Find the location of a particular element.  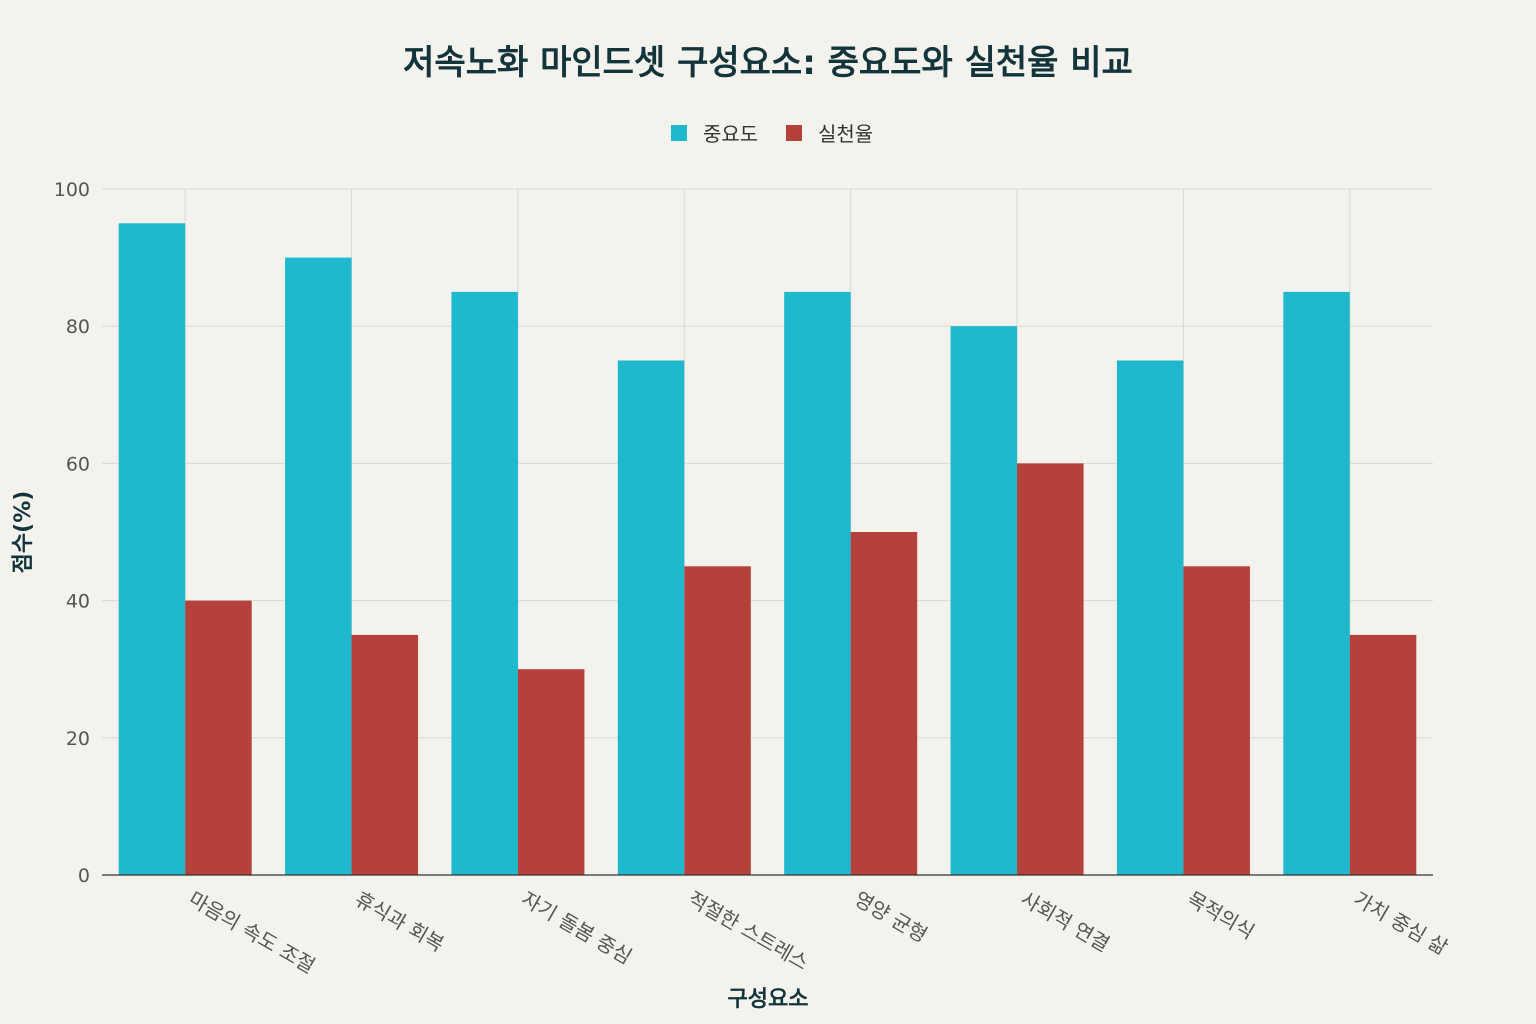

y-tick-label: 100 is located at coordinates (72, 190).